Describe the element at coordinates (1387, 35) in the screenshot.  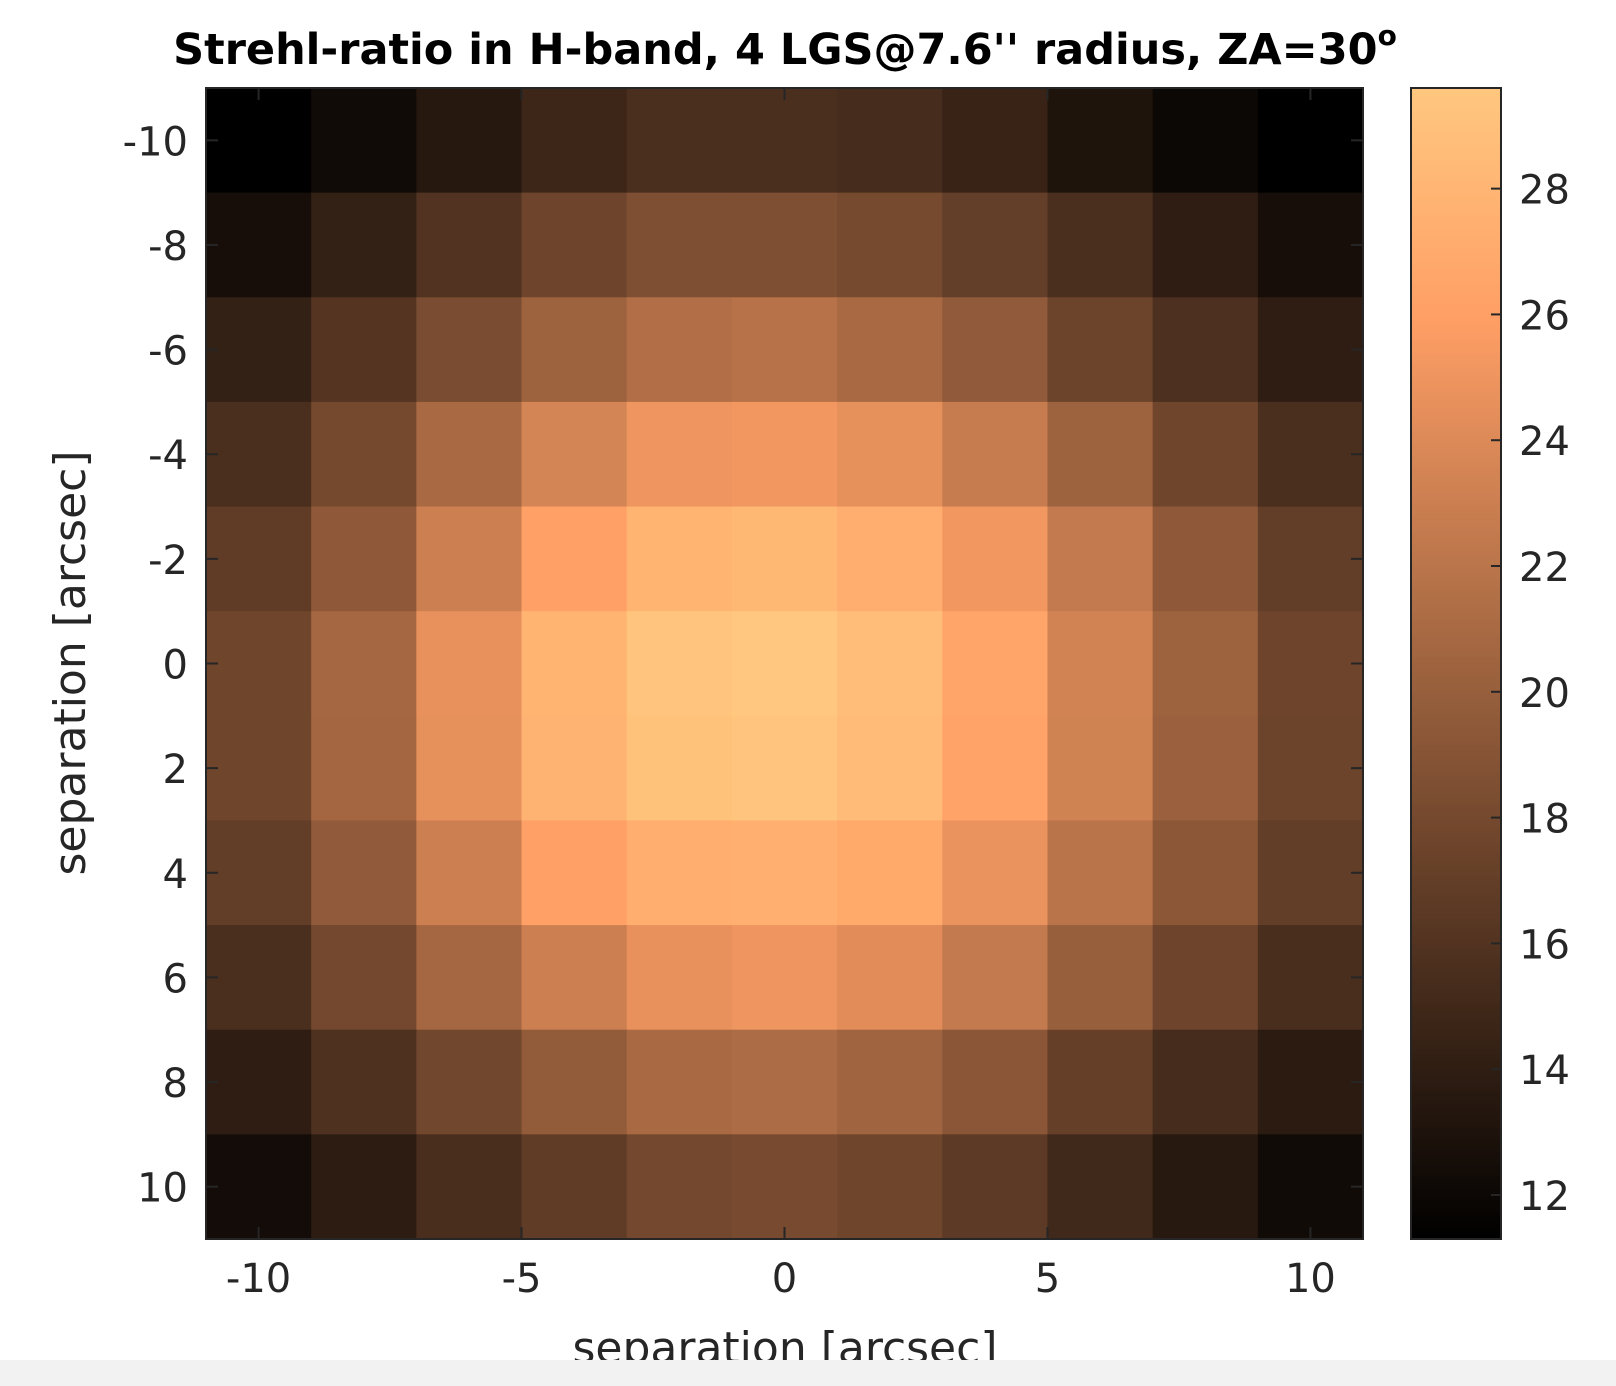
I see `chart-title-superscript: o` at that location.